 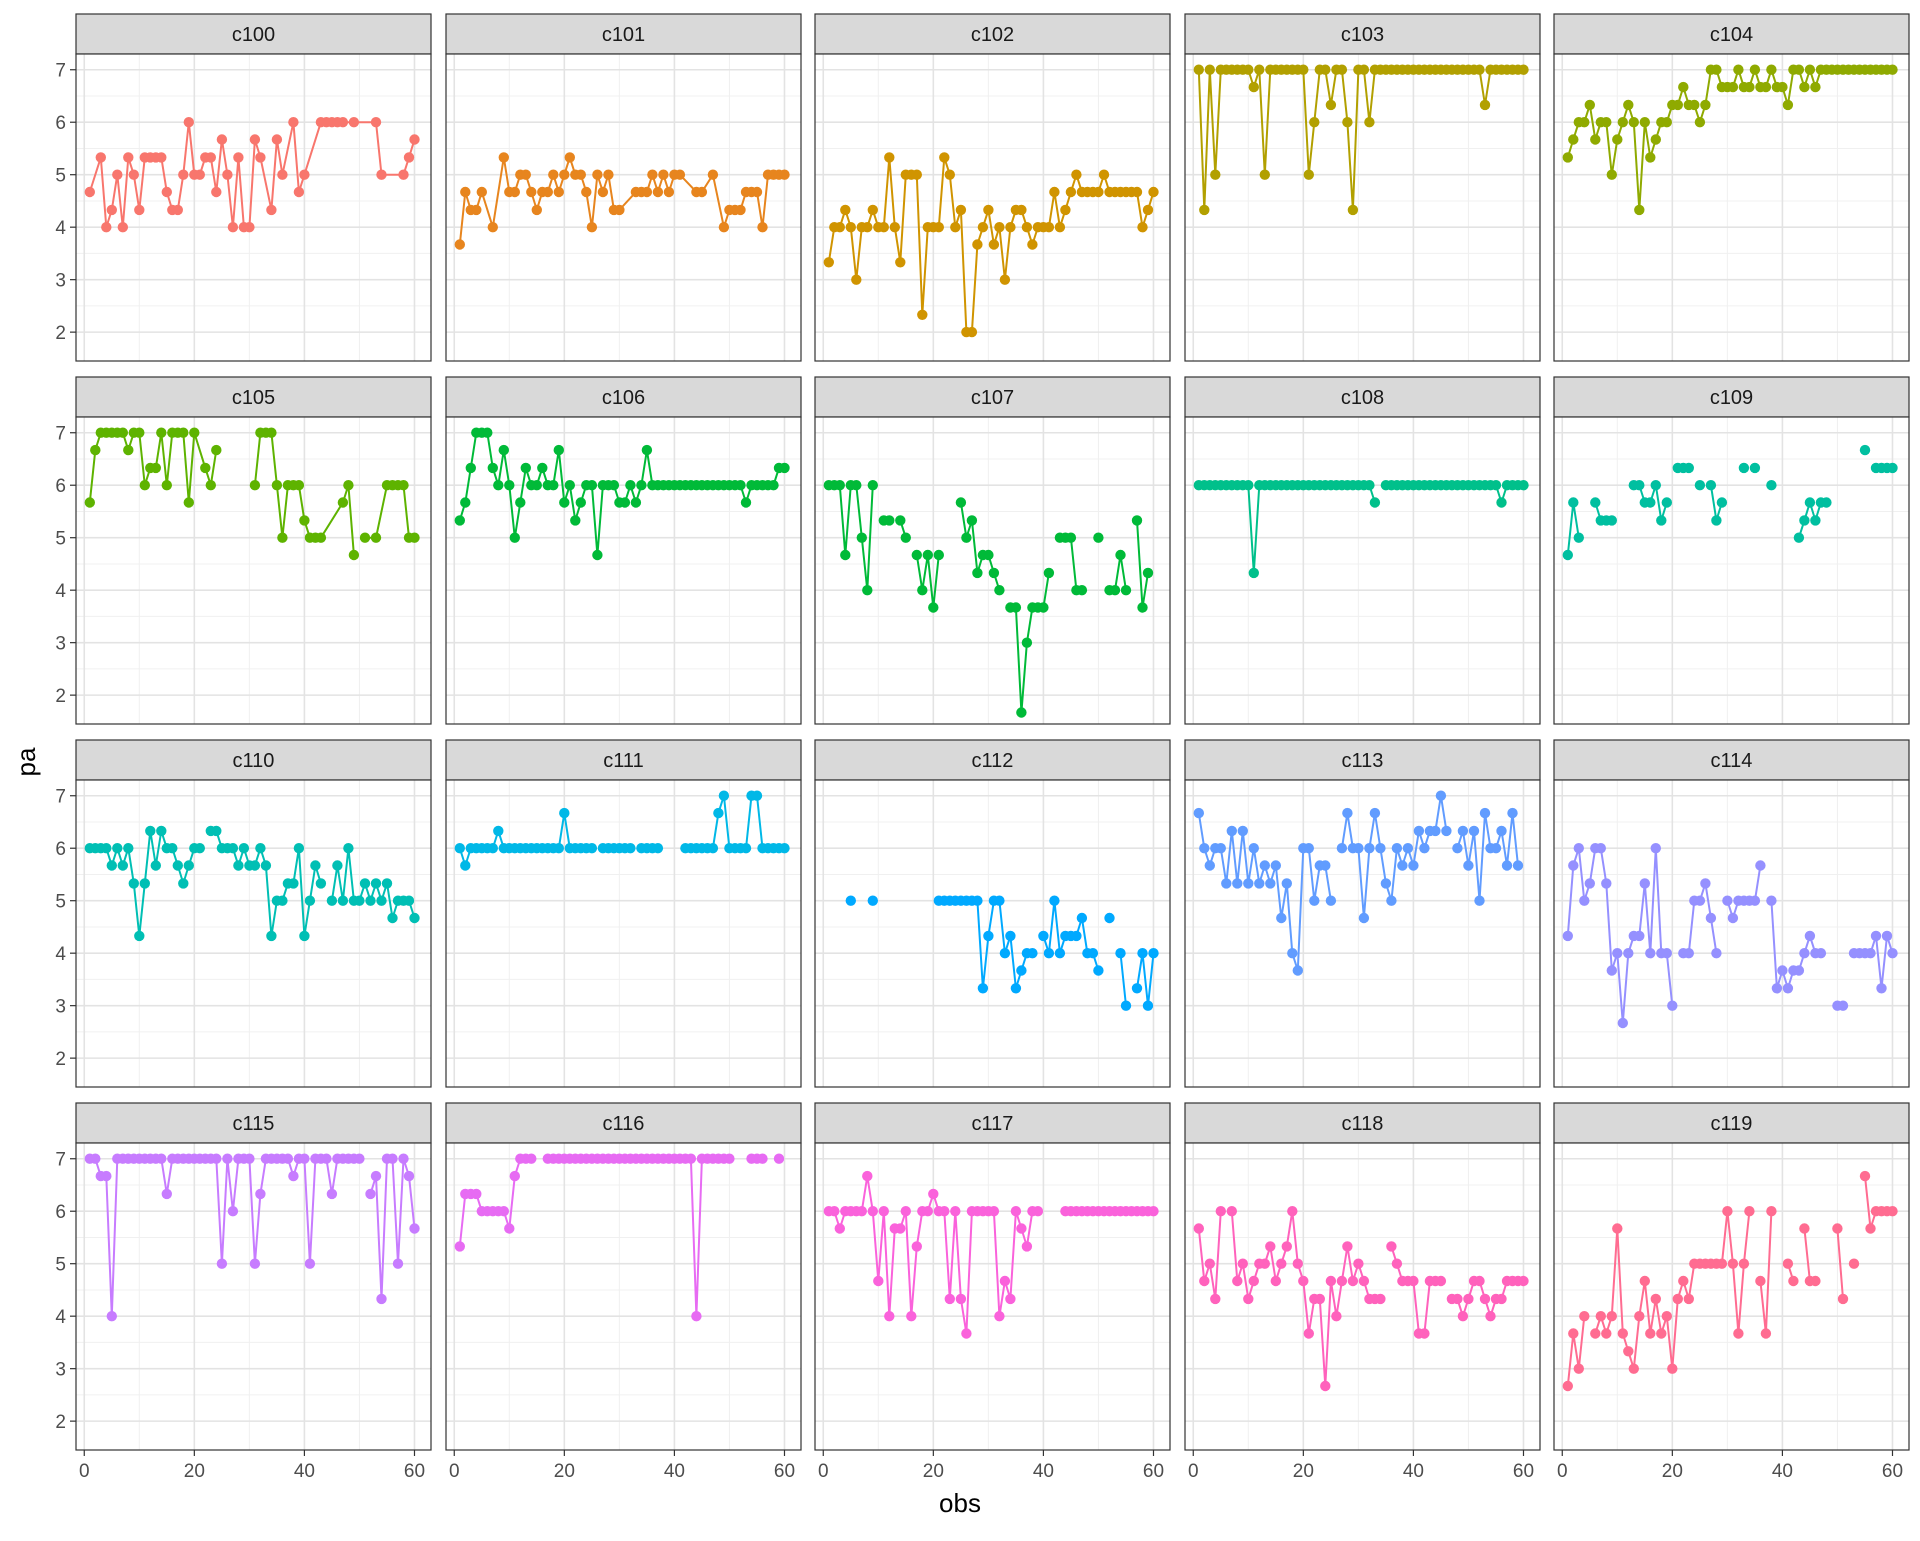 I want to click on strip-label: c111, so click(x=623, y=761).